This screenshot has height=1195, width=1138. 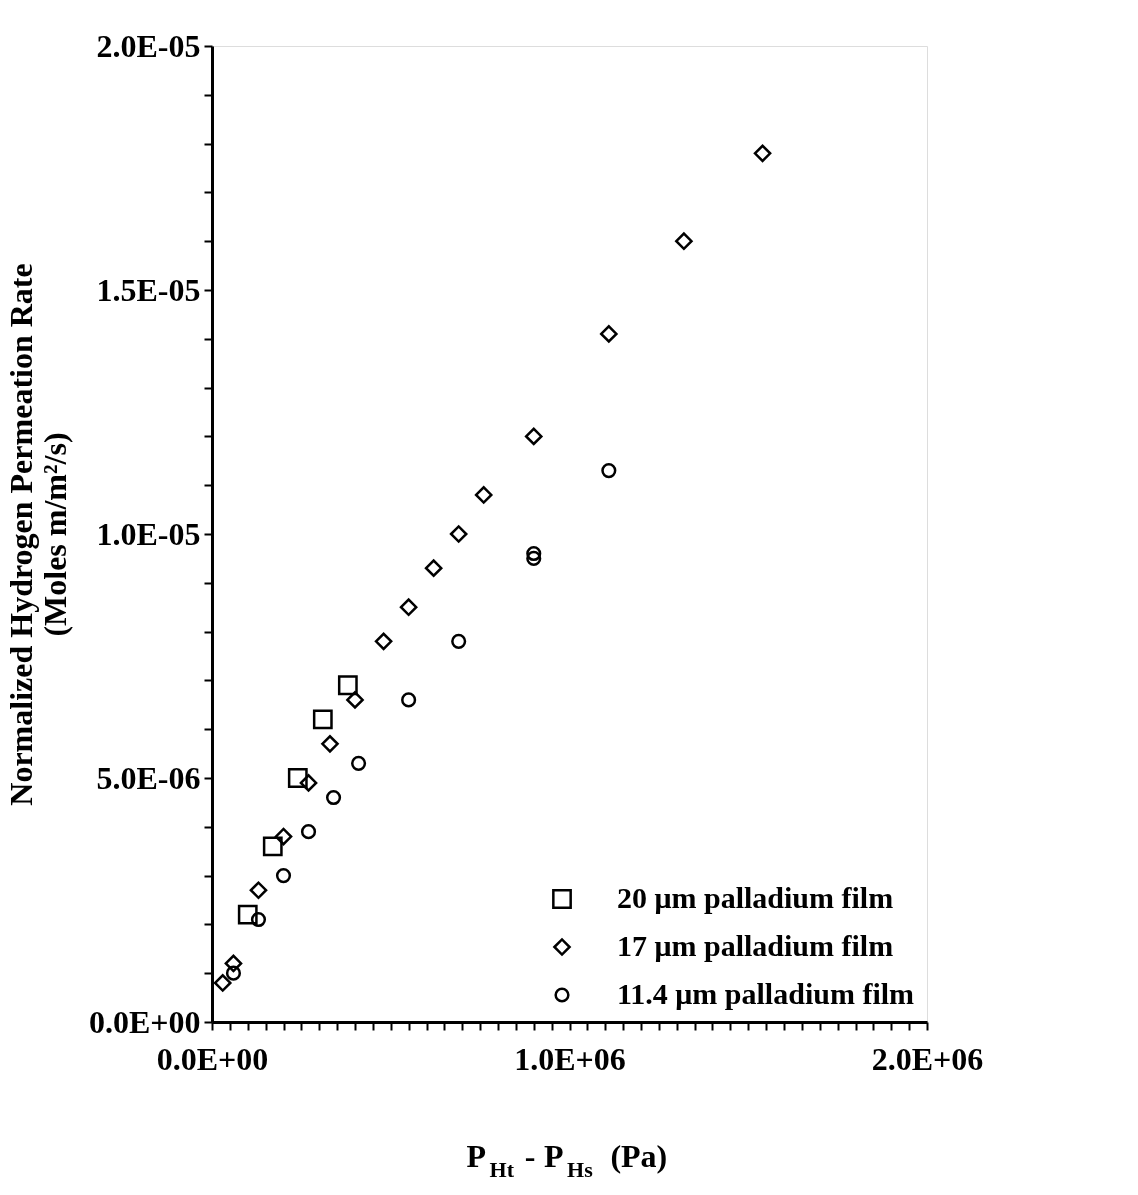 What do you see at coordinates (755, 897) in the screenshot?
I see `legend-label: 20 μm palladium film` at bounding box center [755, 897].